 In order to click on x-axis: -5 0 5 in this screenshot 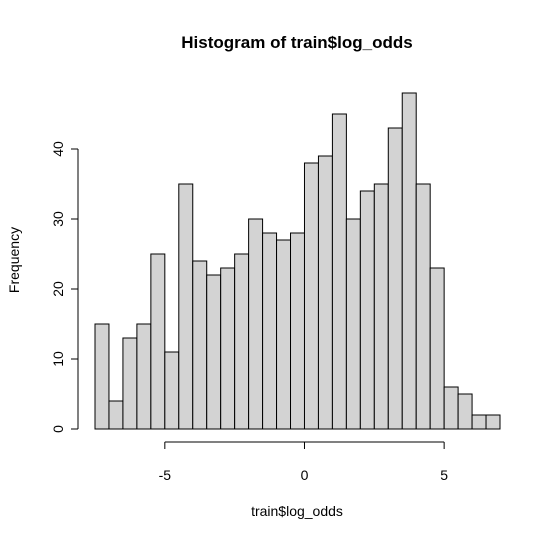, I will do `click(303, 462)`.